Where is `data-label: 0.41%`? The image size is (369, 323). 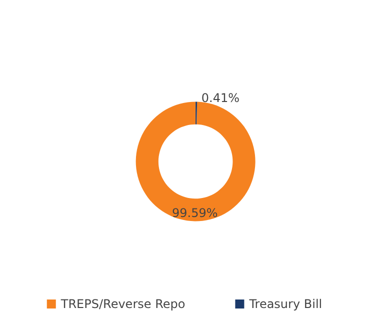 data-label: 0.41% is located at coordinates (220, 97).